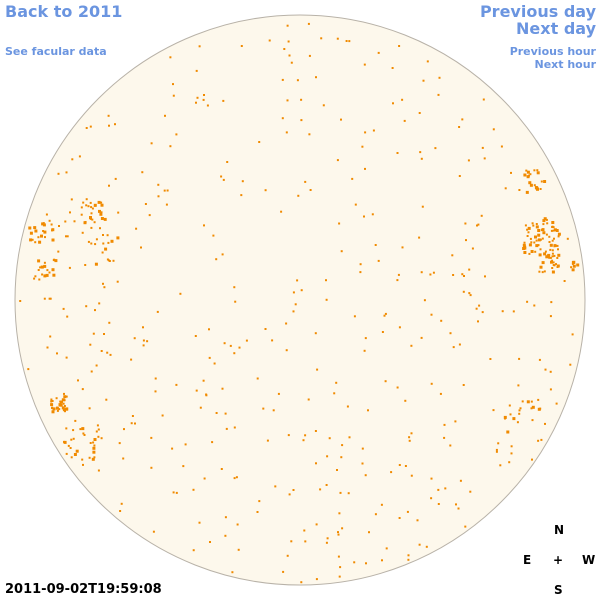  What do you see at coordinates (558, 560) in the screenshot?
I see `compass-center-cross: +` at bounding box center [558, 560].